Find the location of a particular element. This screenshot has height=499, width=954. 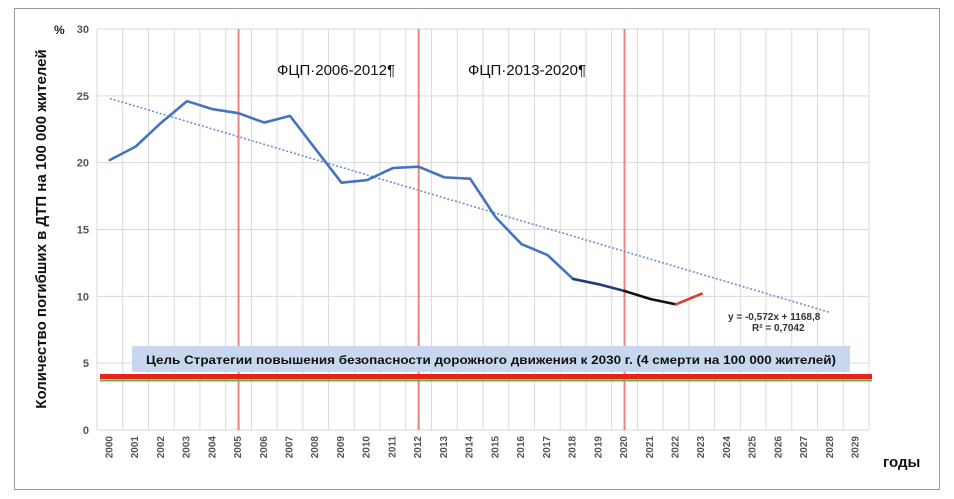

trendline-equation: y = -0,572x + 1168,8 is located at coordinates (774, 317).